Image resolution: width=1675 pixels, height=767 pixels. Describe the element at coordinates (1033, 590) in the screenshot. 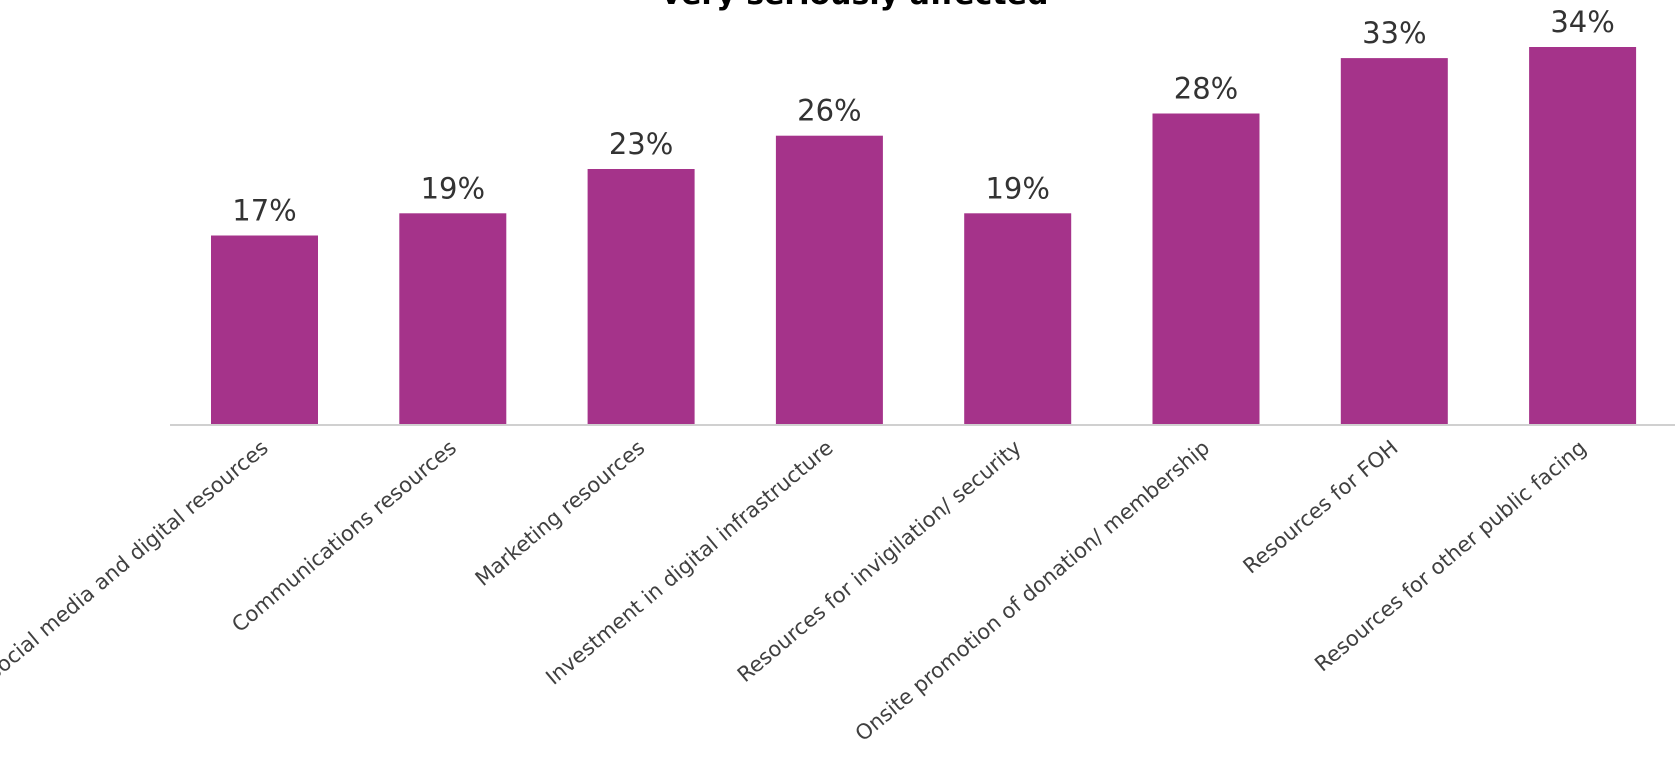

I see `category-label: Onsite promotion of donation/ membership` at that location.